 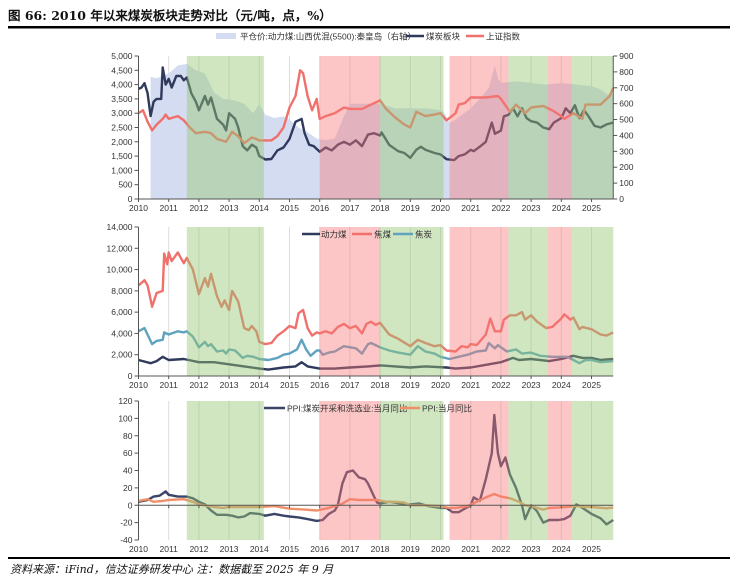 I want to click on y-tick-label: -20, so click(x=126, y=523).